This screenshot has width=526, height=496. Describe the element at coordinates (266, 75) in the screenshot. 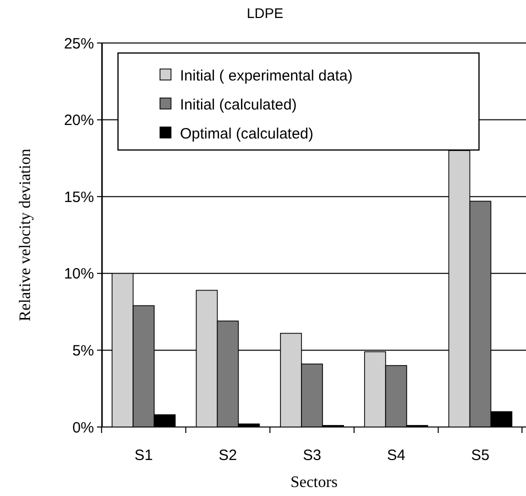

I see `legend-label: Initial ( experimental data)` at that location.